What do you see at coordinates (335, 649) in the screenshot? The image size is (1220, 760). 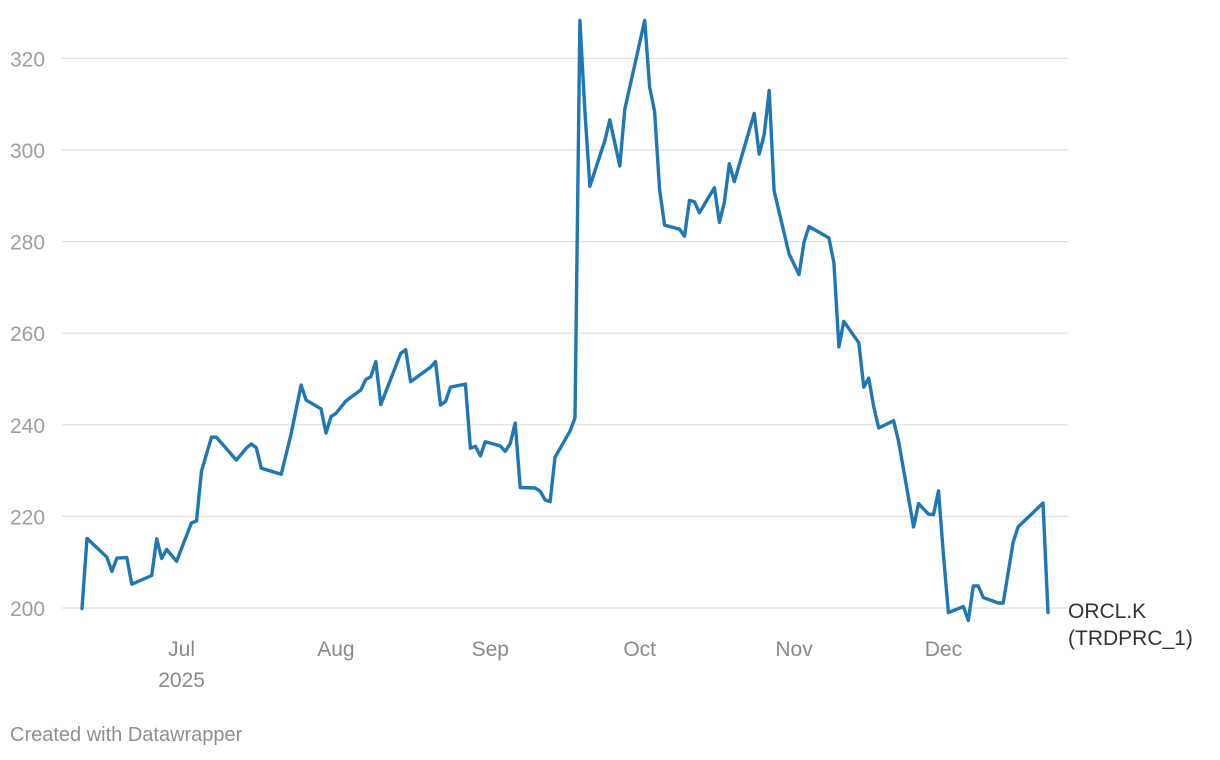 I see `x-tick-label-aug: Aug` at bounding box center [335, 649].